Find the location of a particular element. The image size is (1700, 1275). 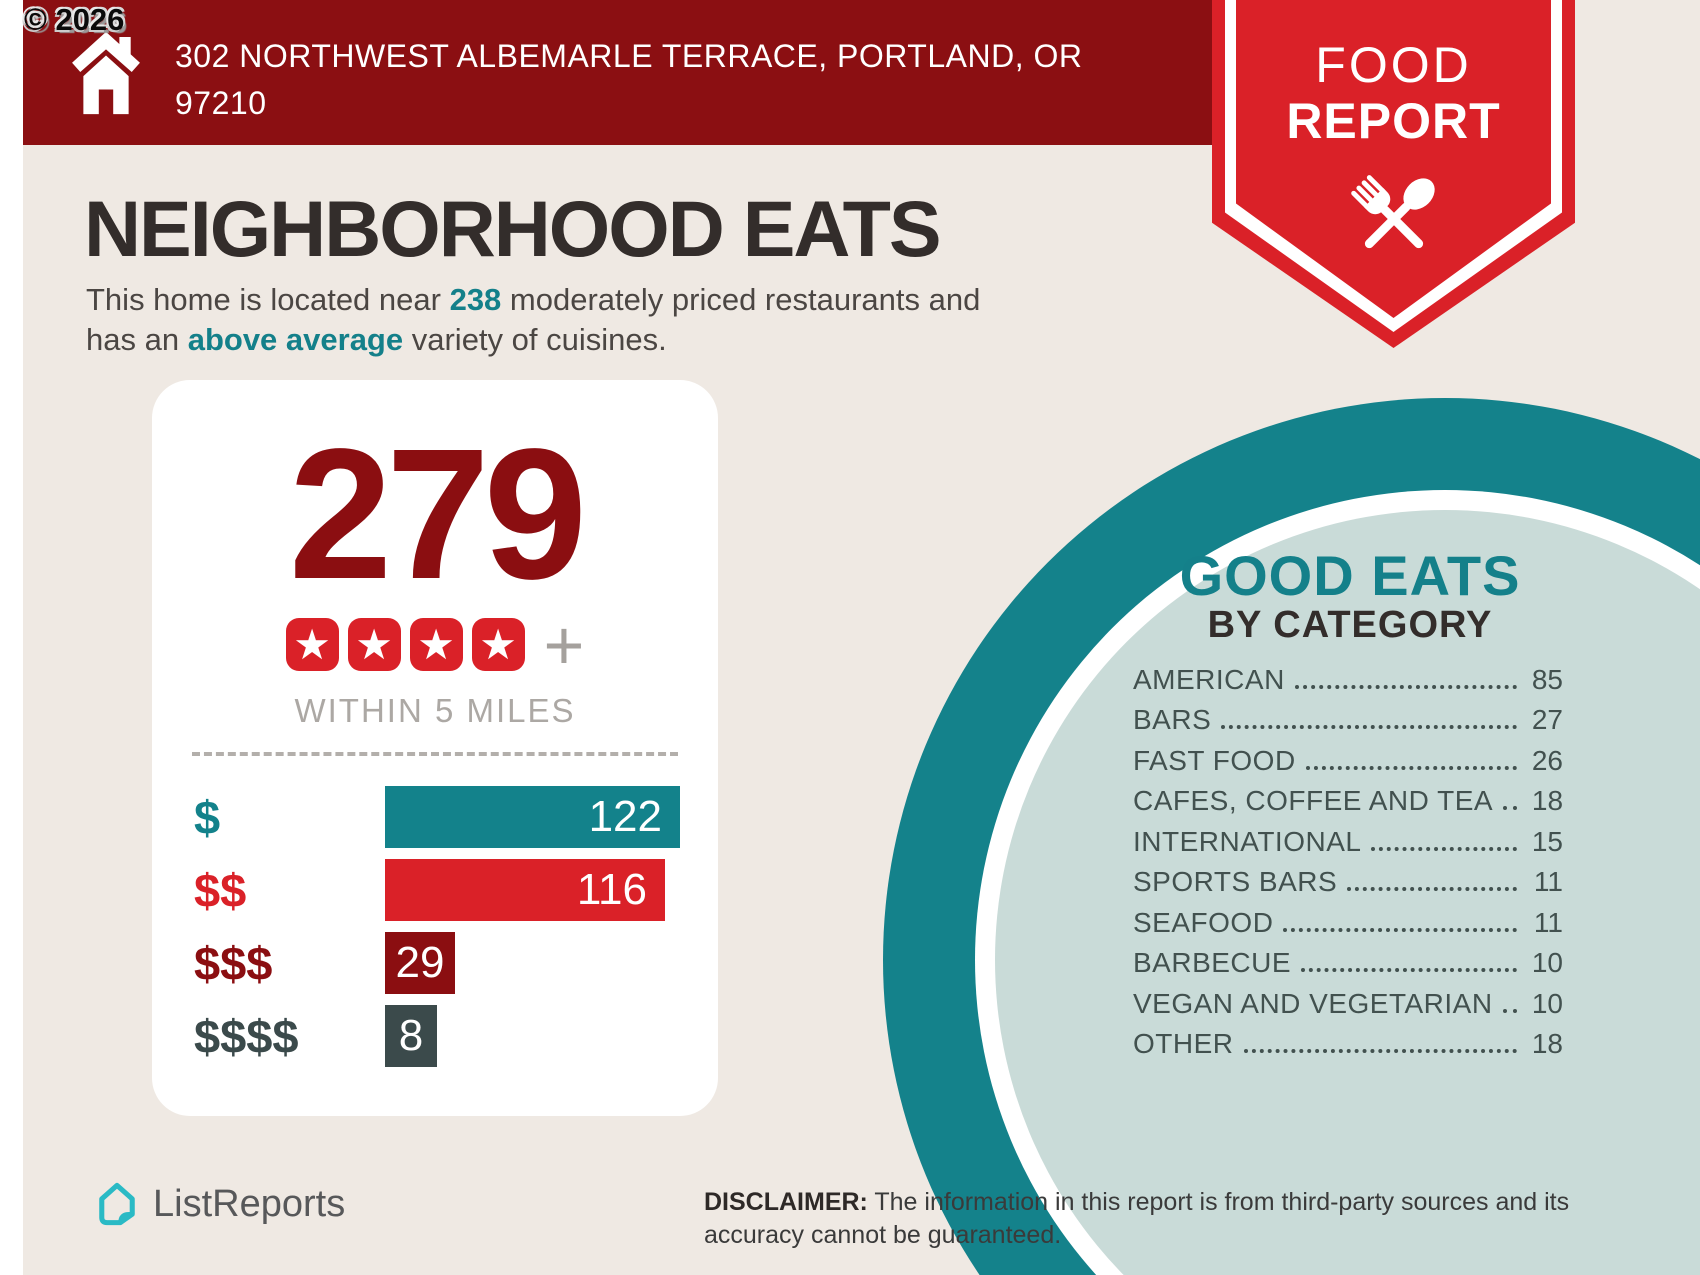

good-eats-title: GOOD EATS is located at coordinates (1350, 575).